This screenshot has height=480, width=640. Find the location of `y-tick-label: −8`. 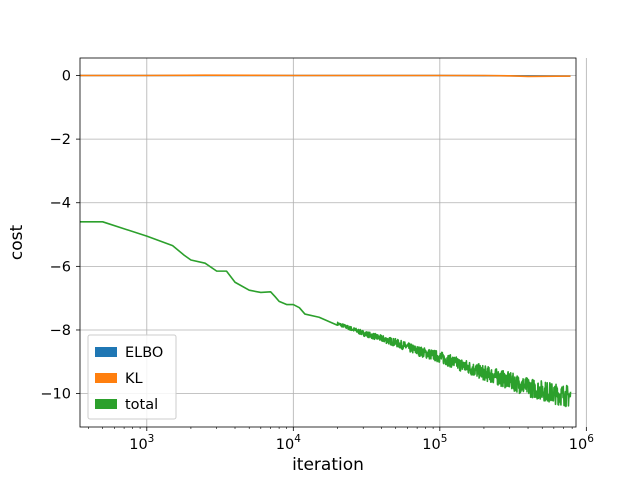

y-tick-label: −8 is located at coordinates (60, 331).